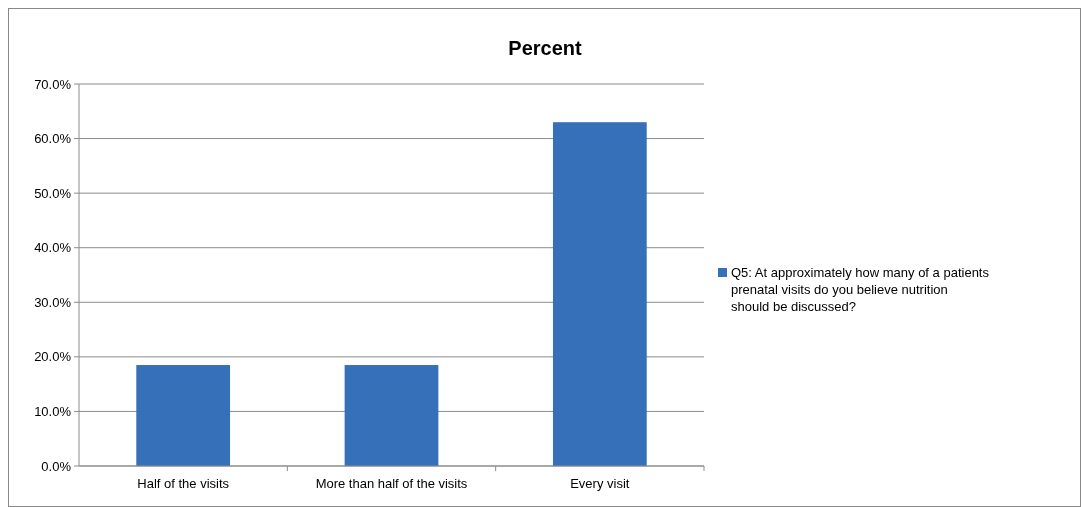  Describe the element at coordinates (53, 411) in the screenshot. I see `y-tick-label: 10.0%` at that location.